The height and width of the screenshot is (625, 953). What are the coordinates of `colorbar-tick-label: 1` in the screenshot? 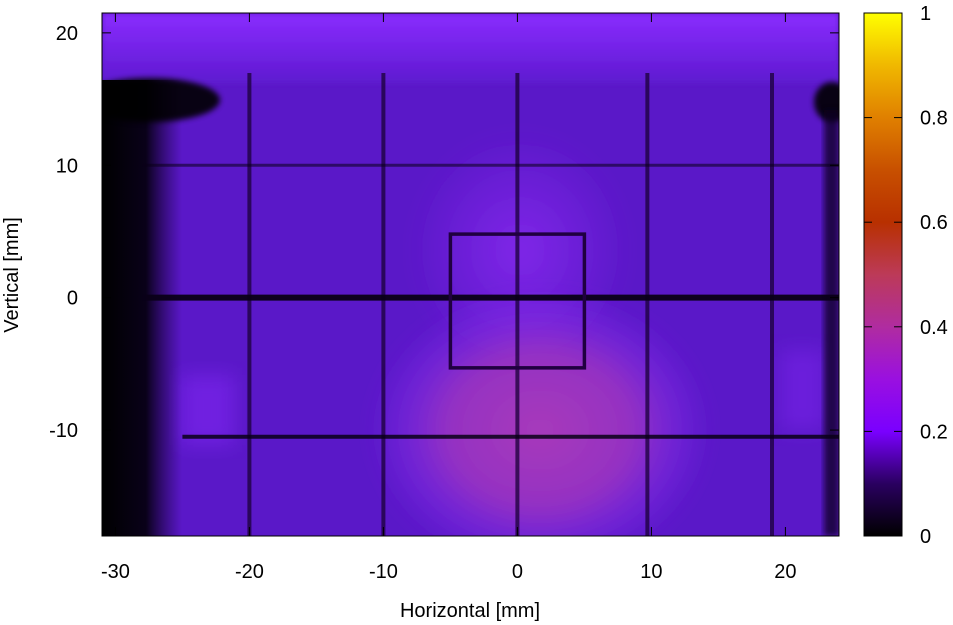 It's located at (925, 14).